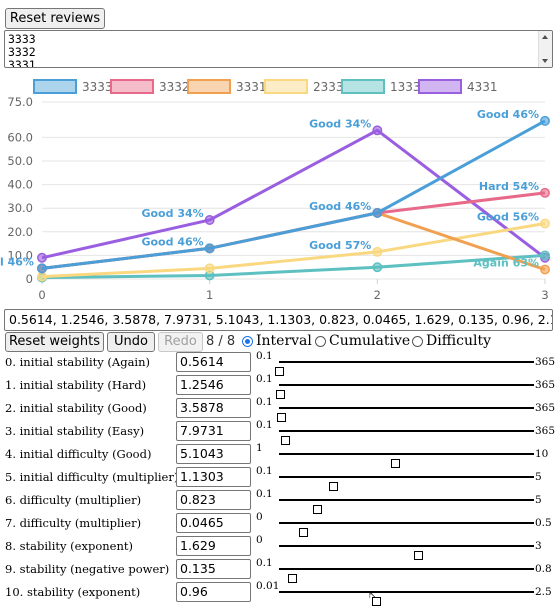  What do you see at coordinates (545, 49) in the screenshot?
I see `textarea-scrollbar` at bounding box center [545, 49].